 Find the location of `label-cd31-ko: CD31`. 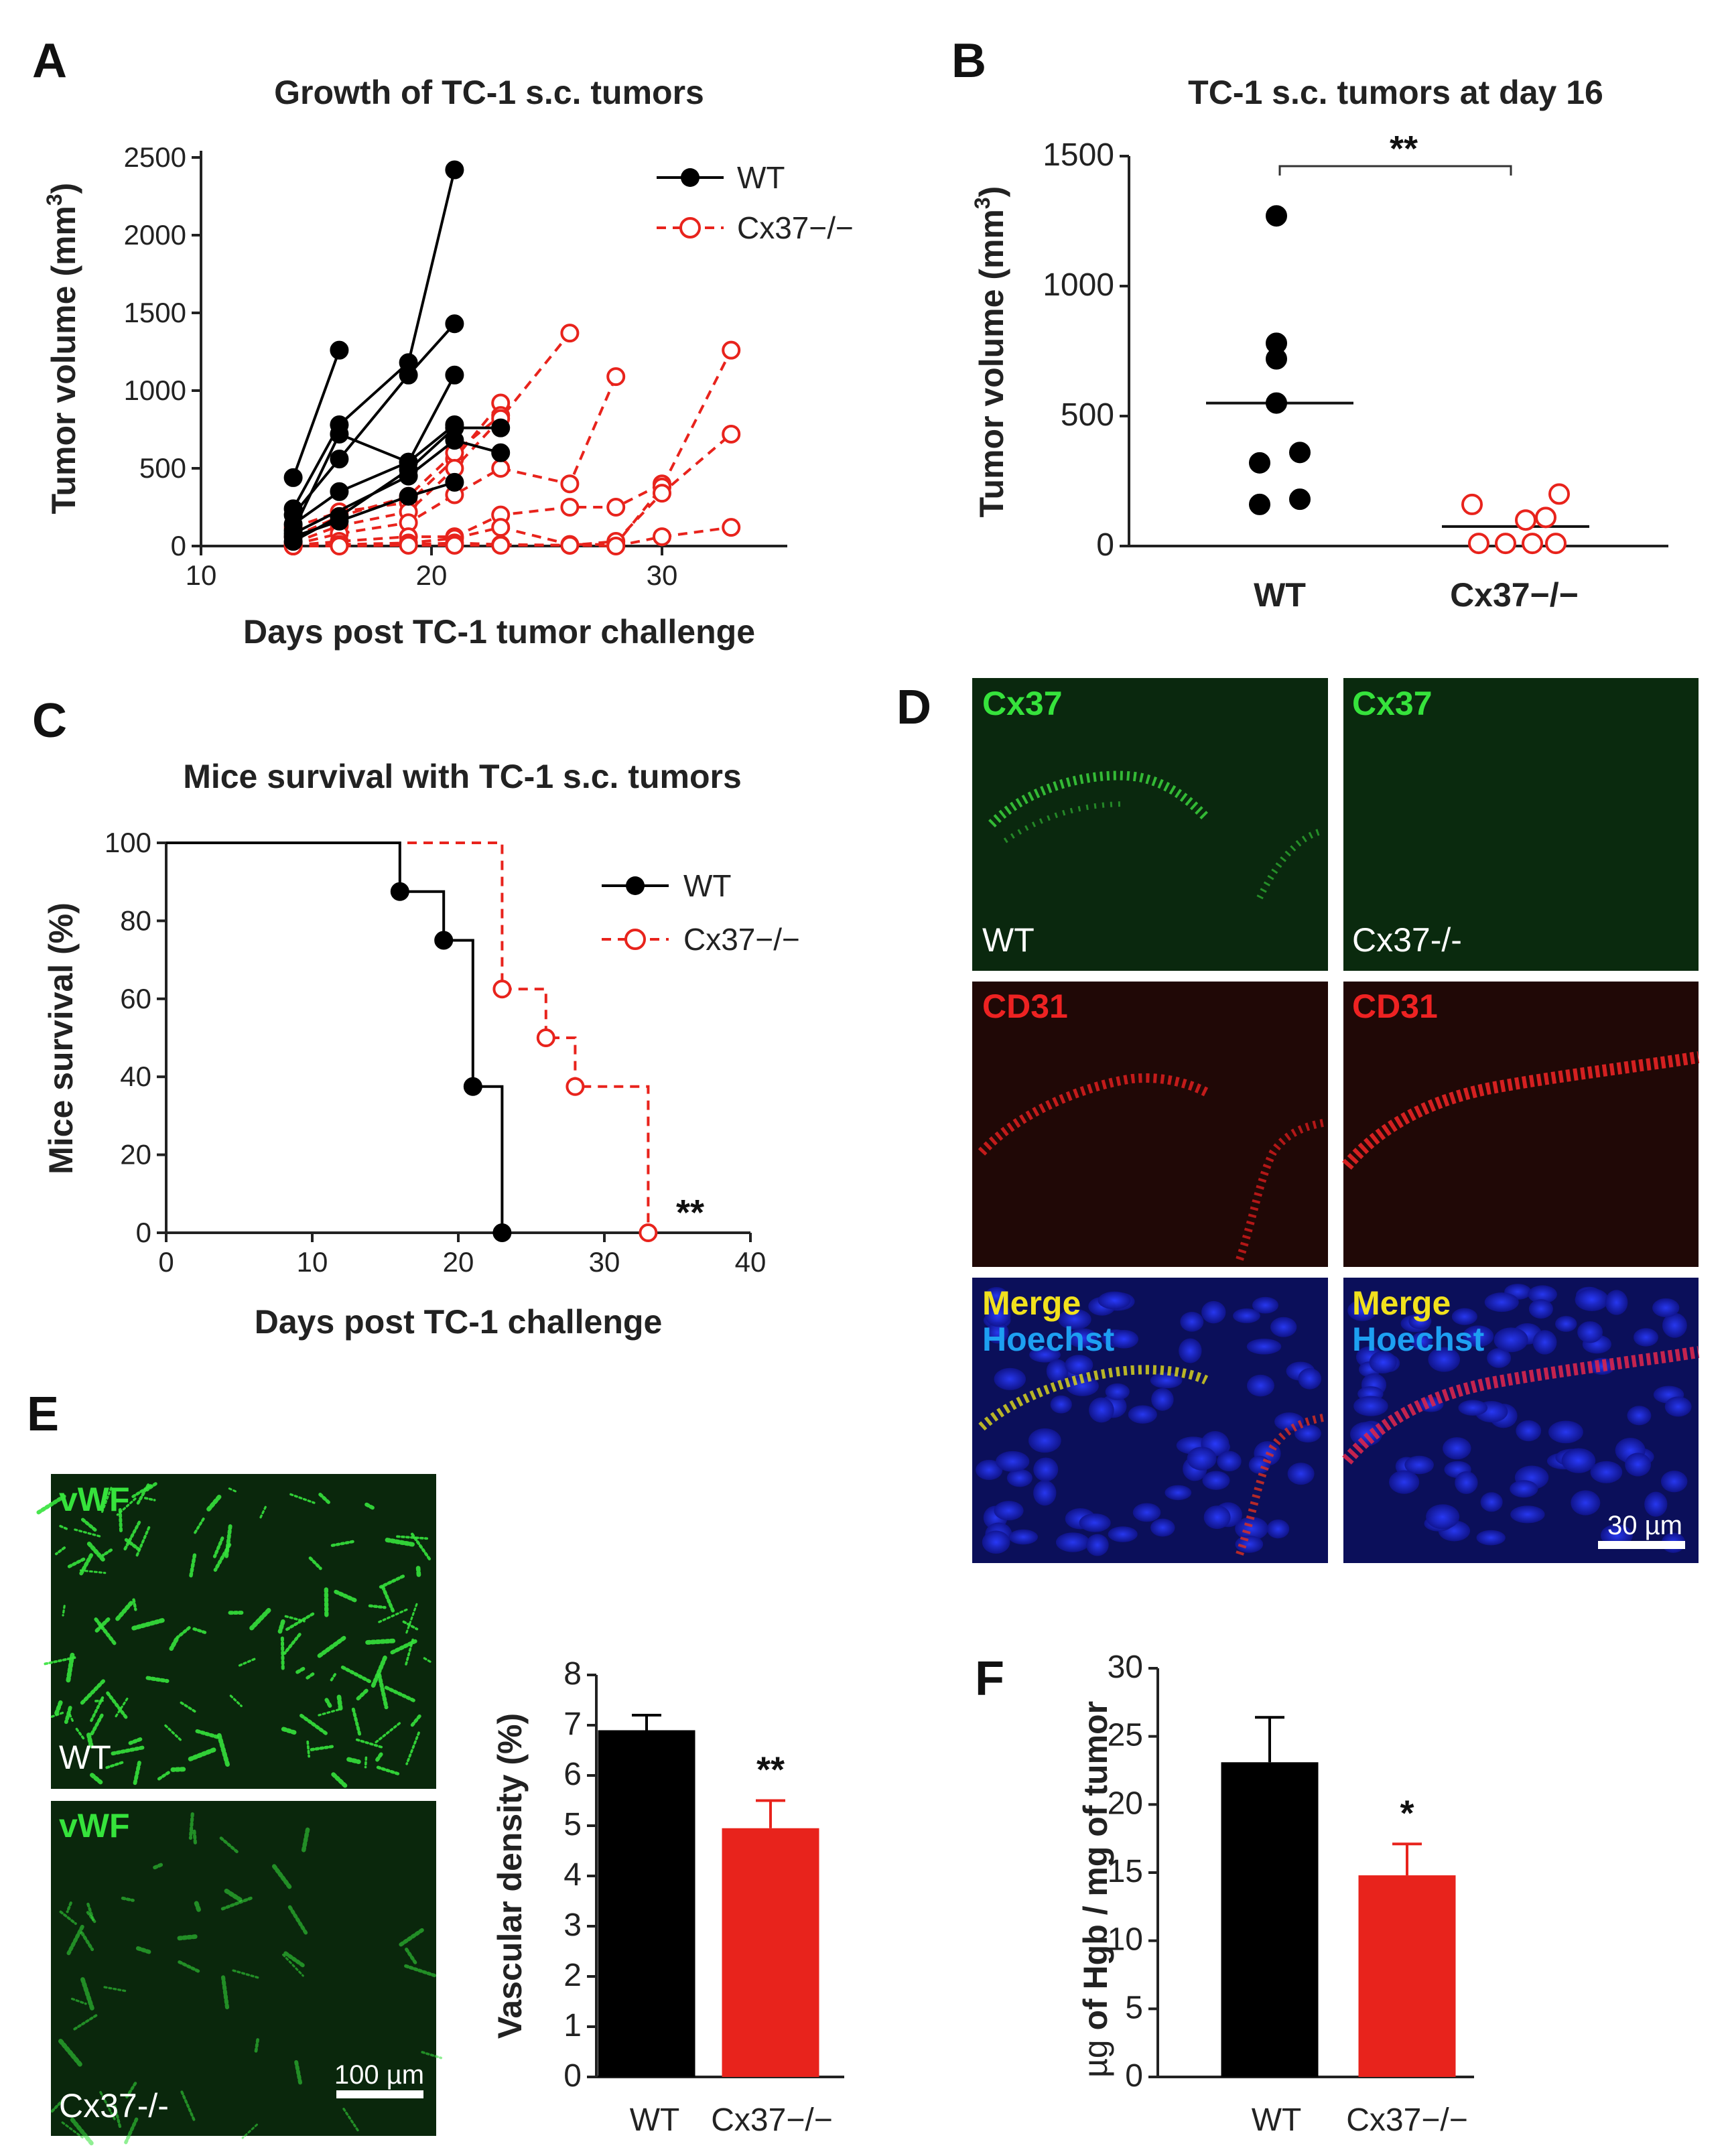

label-cd31-ko: CD31 is located at coordinates (1395, 1007).